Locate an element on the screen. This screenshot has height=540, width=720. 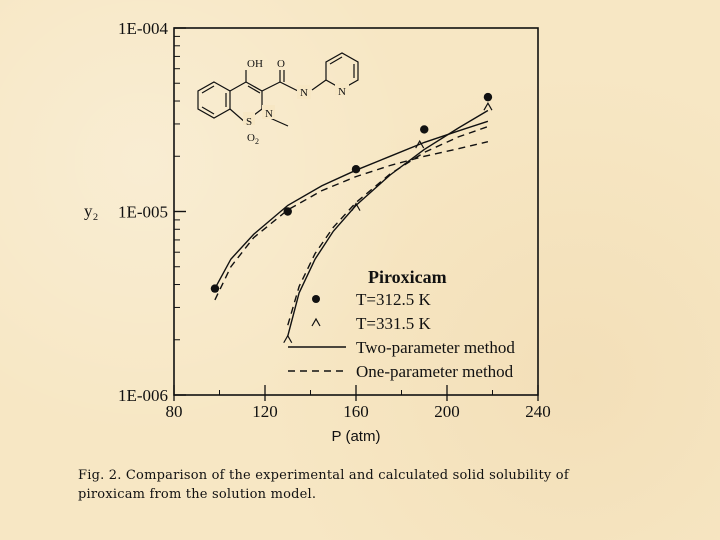
label-oh: OH is located at coordinates (255, 64).